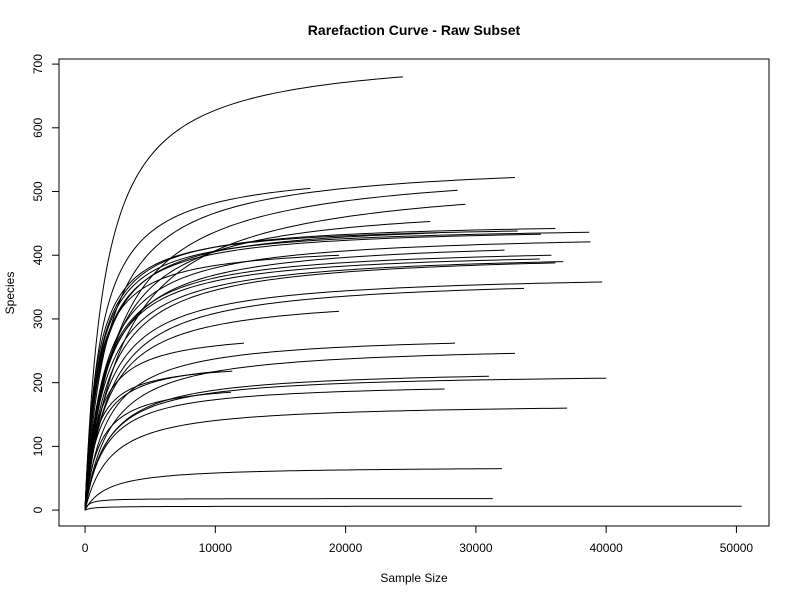  I want to click on y-tick-label: 400, so click(38, 255).